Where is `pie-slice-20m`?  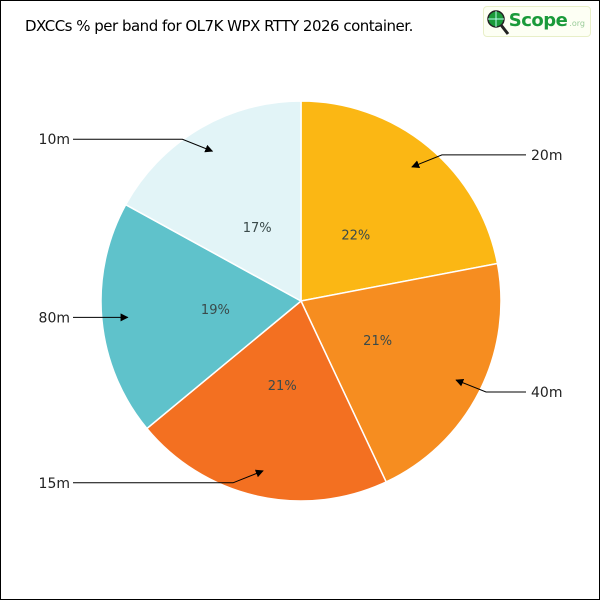
pie-slice-20m is located at coordinates (399, 201).